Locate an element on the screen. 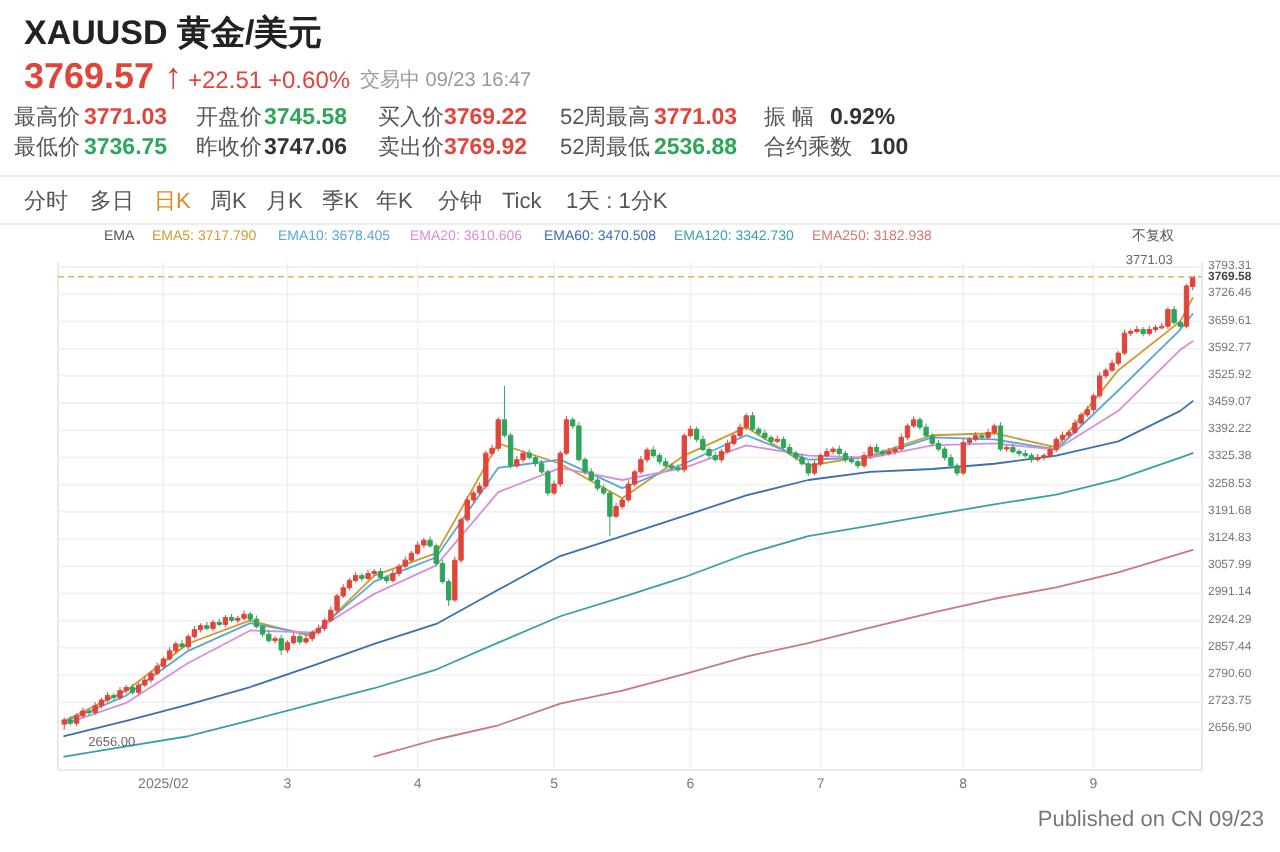 The image size is (1280, 852). text: 买入价 is located at coordinates (411, 117).